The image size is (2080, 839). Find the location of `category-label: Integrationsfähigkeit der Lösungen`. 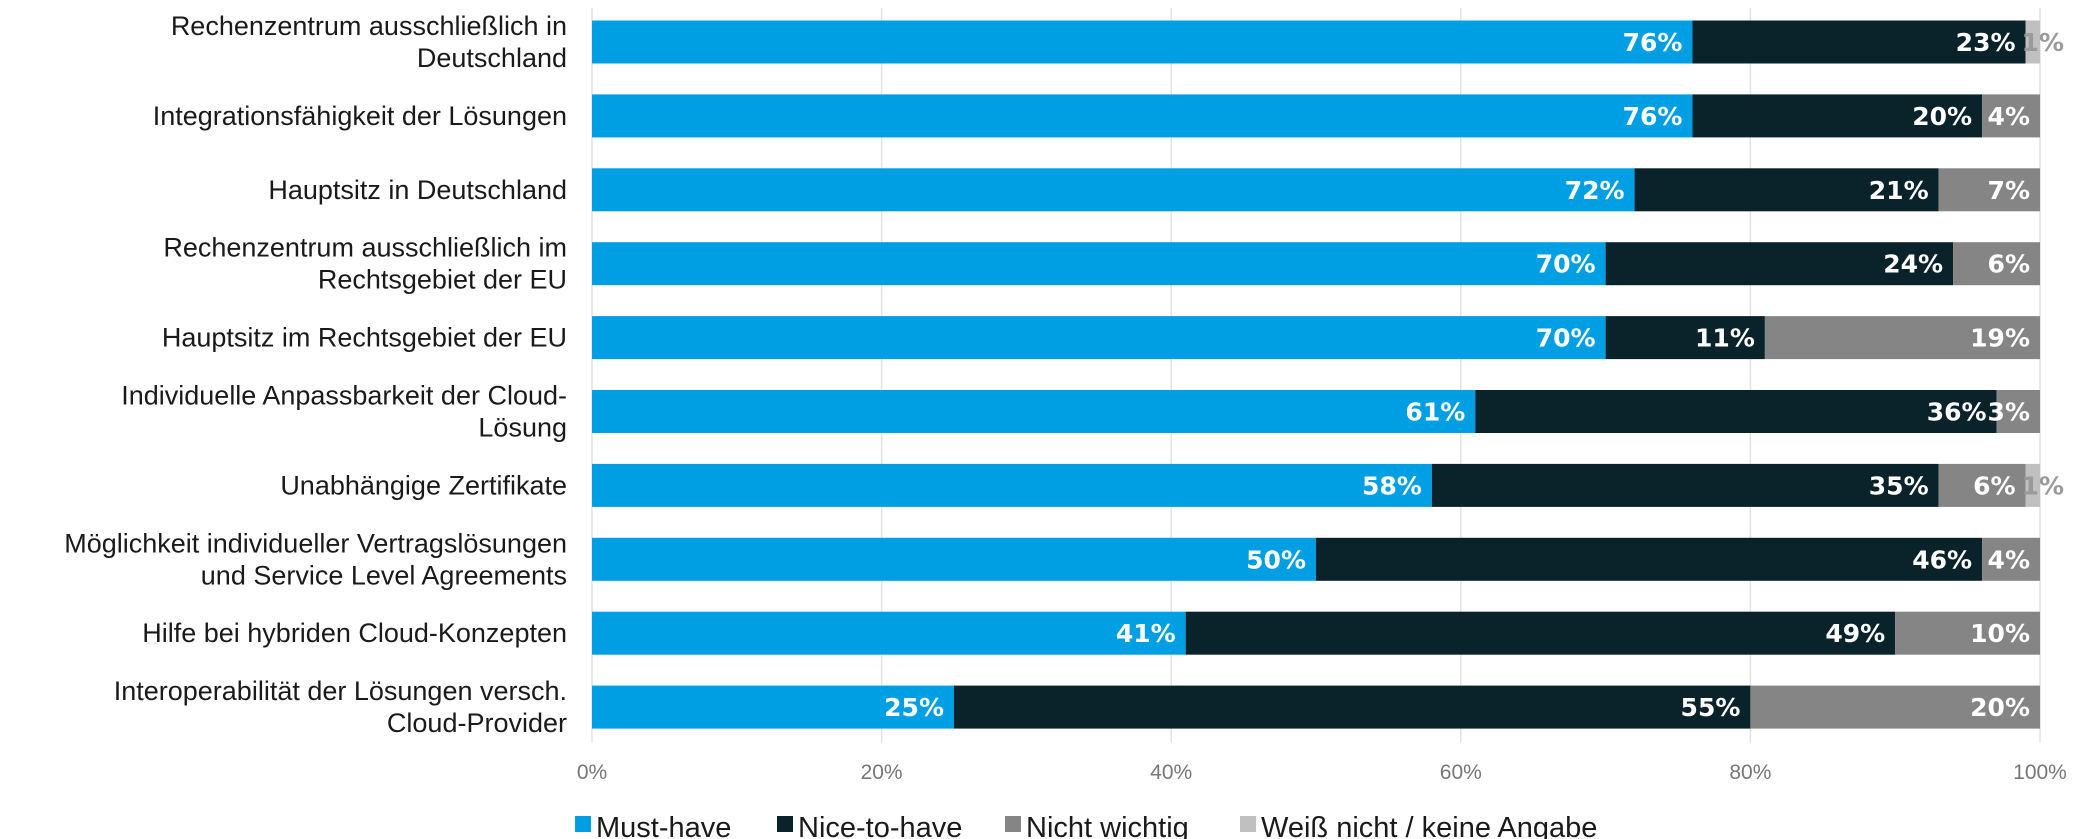

category-label: Integrationsfähigkeit der Lösungen is located at coordinates (360, 116).